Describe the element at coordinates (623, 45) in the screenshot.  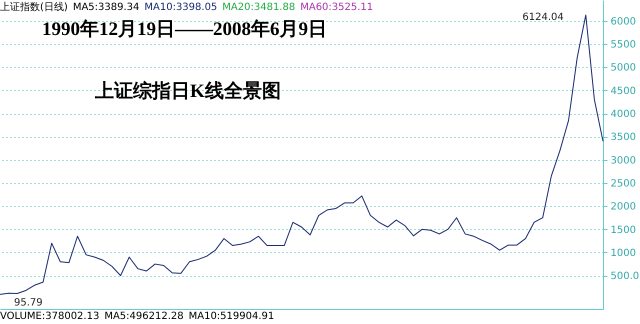
I see `y-tick-label: 5500` at that location.